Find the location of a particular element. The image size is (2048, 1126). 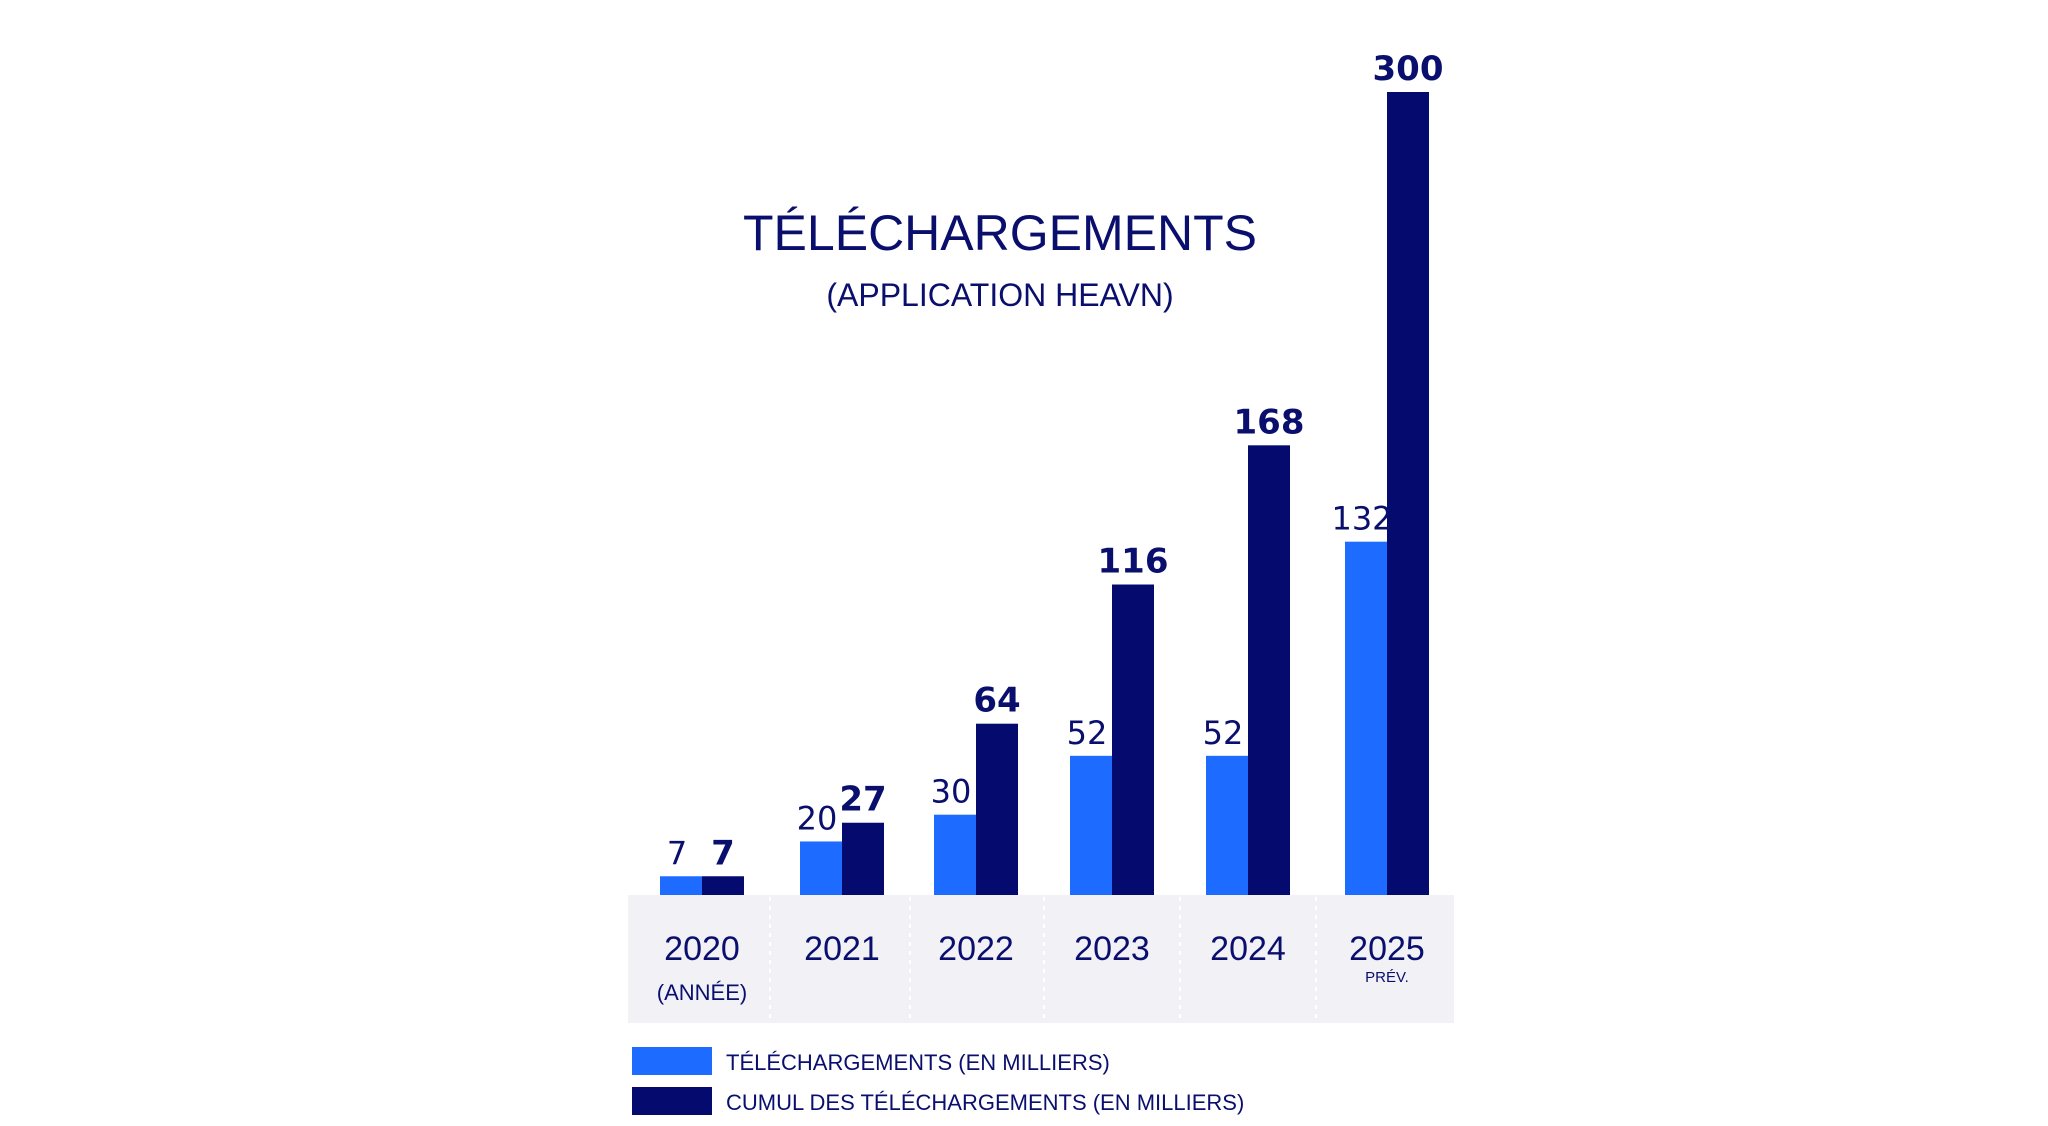

x-tick-label-2021: 2021 is located at coordinates (842, 949).